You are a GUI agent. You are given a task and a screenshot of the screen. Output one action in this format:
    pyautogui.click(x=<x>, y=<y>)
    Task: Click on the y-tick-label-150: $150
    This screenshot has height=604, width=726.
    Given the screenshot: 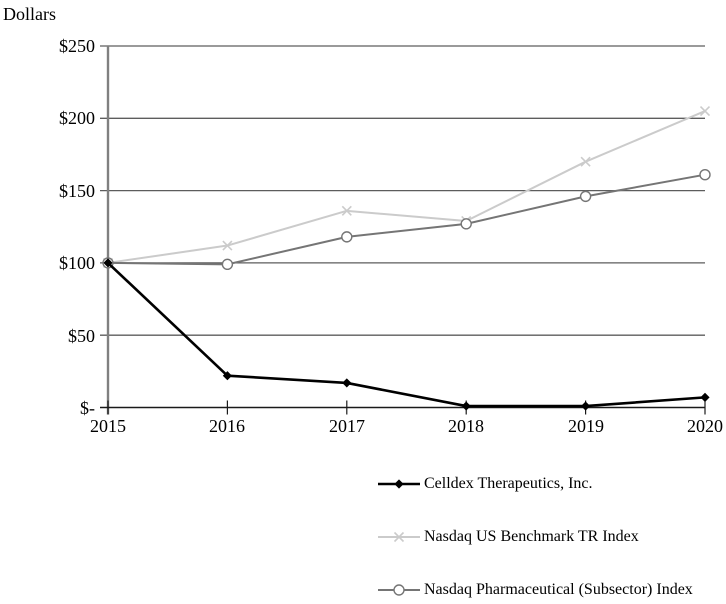 What is the action you would take?
    pyautogui.click(x=77, y=191)
    